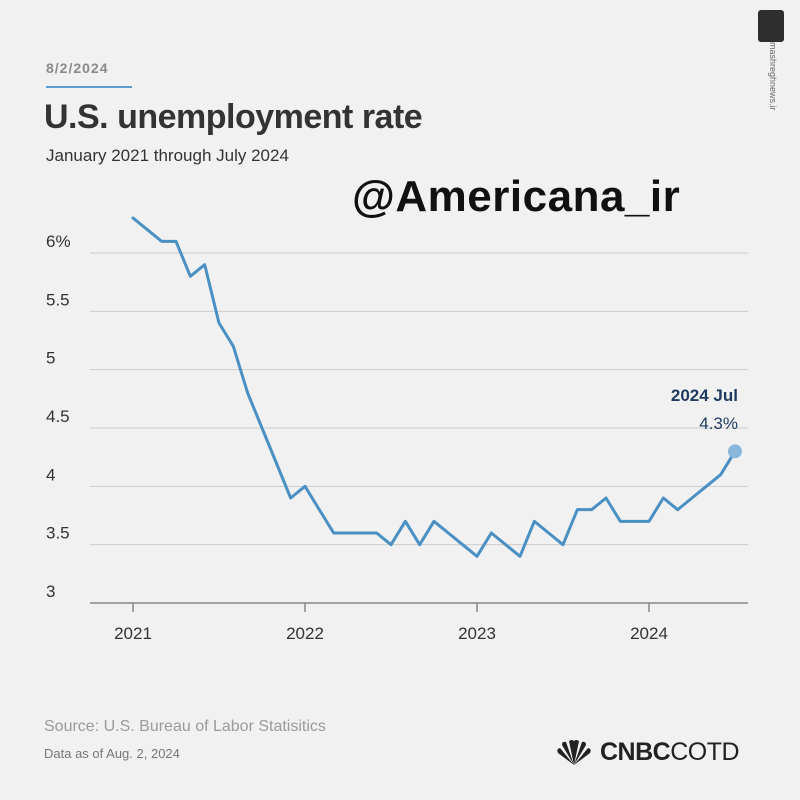 This screenshot has height=800, width=800. Describe the element at coordinates (185, 726) in the screenshot. I see `source-note: Source: U.S. Bureau of Labor Statisitics` at that location.